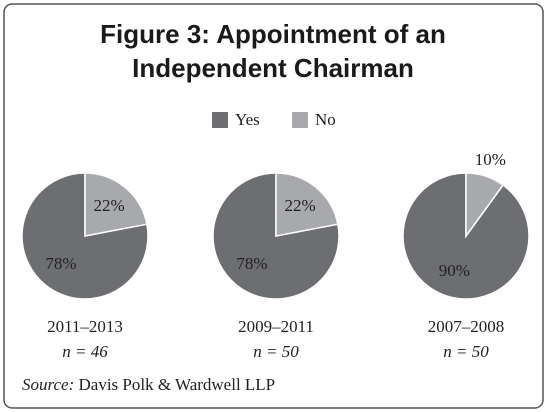 This screenshot has width=547, height=412. What do you see at coordinates (276, 326) in the screenshot?
I see `pie-title: 2009–2011` at bounding box center [276, 326].